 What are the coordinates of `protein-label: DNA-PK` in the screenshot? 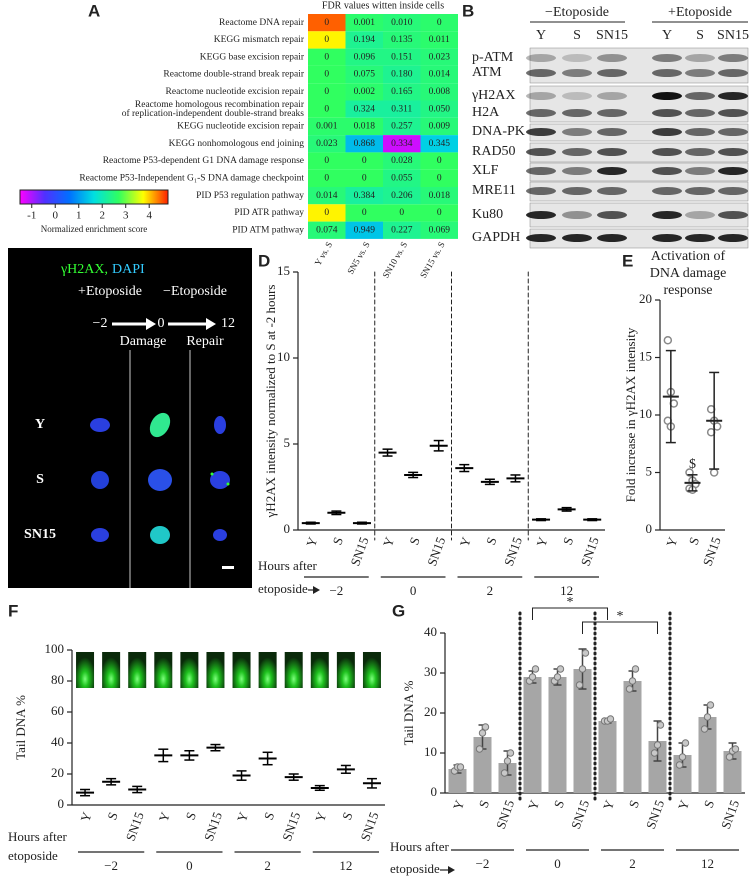 It's located at (498, 131).